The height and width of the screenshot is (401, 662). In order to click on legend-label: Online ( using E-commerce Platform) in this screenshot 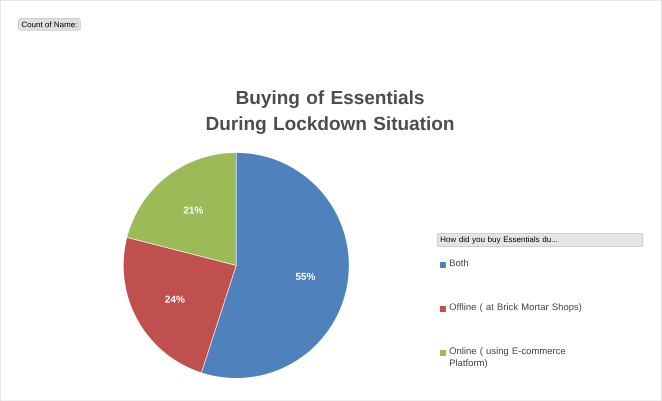, I will do `click(508, 357)`.